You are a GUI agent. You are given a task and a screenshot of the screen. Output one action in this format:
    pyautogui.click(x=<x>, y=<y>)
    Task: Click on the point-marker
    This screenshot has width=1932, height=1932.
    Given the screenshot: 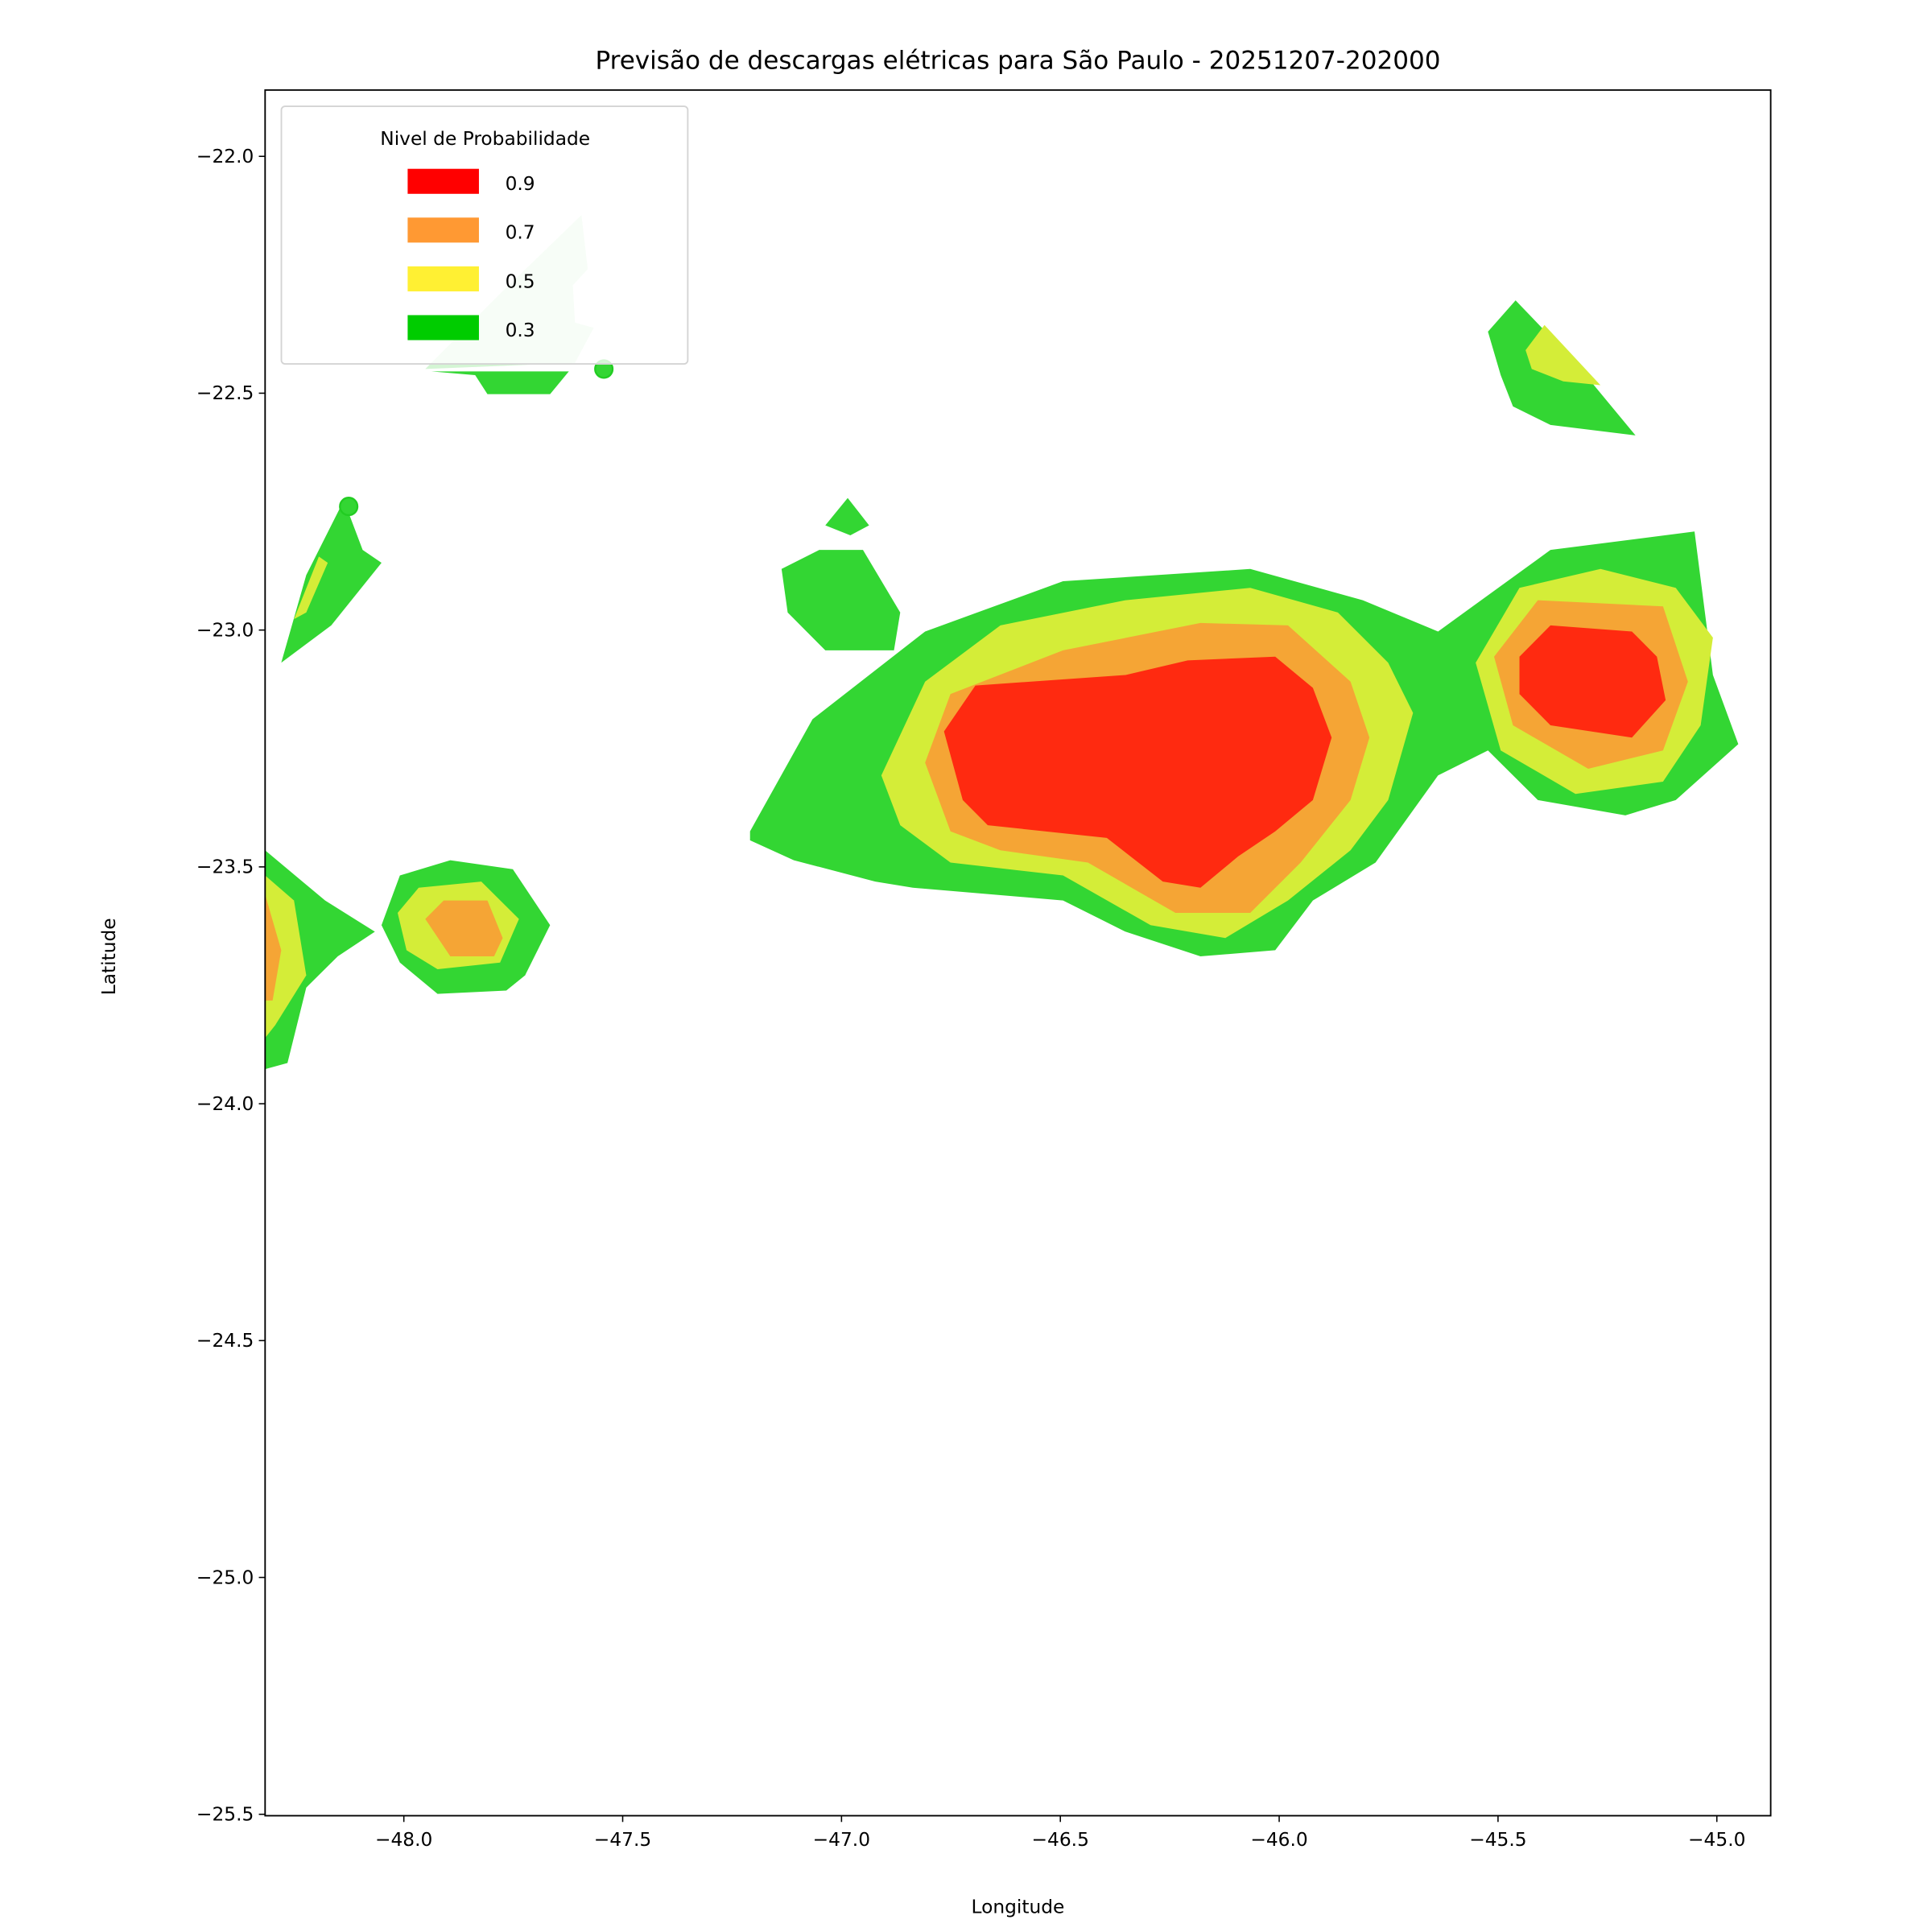 What is the action you would take?
    pyautogui.click(x=349, y=507)
    